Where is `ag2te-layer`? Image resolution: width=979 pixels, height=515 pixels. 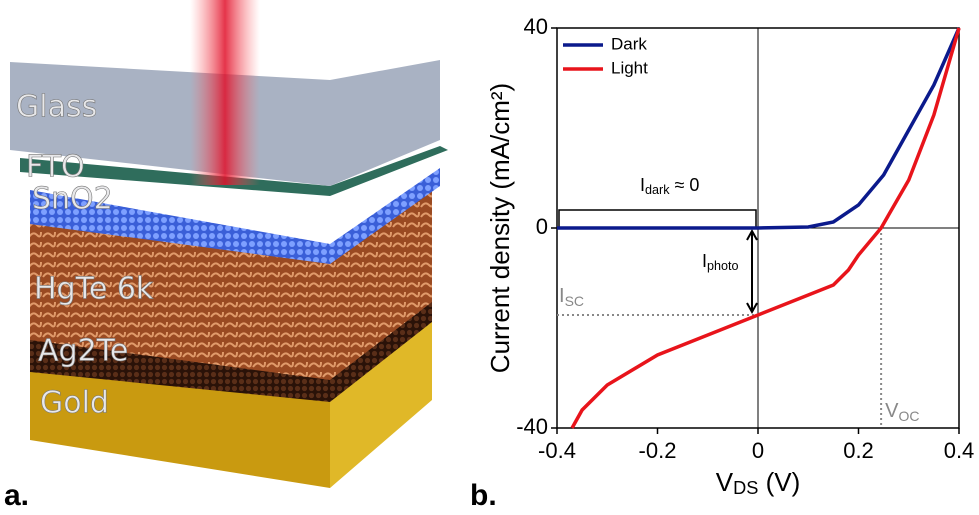 ag2te-layer is located at coordinates (231, 351).